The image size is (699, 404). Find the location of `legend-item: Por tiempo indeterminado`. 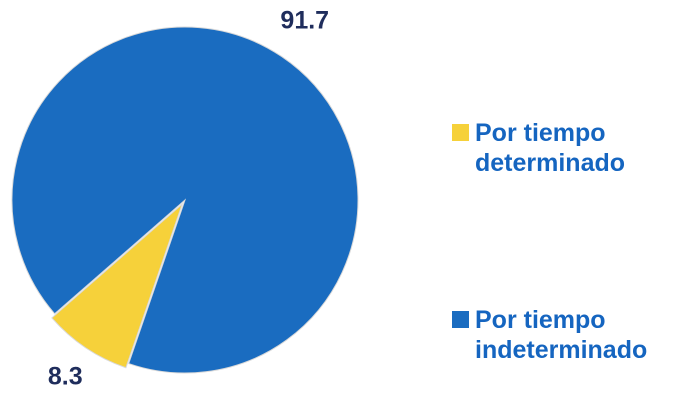

legend-item: Por tiempo indeterminado is located at coordinates (573, 335).